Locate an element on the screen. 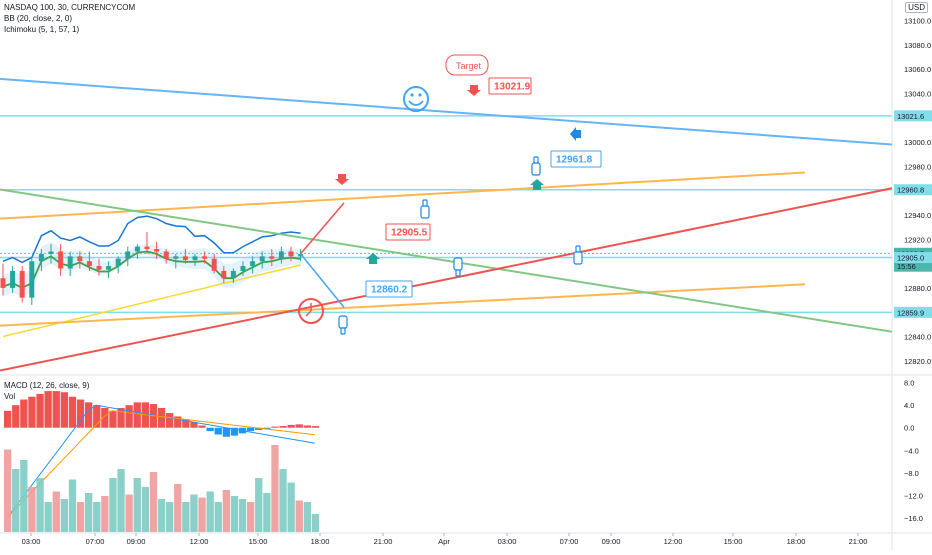 The width and height of the screenshot is (932, 555). symbol-legend: NASDAQ 100, 30, CURRENCYCOM is located at coordinates (70, 7).